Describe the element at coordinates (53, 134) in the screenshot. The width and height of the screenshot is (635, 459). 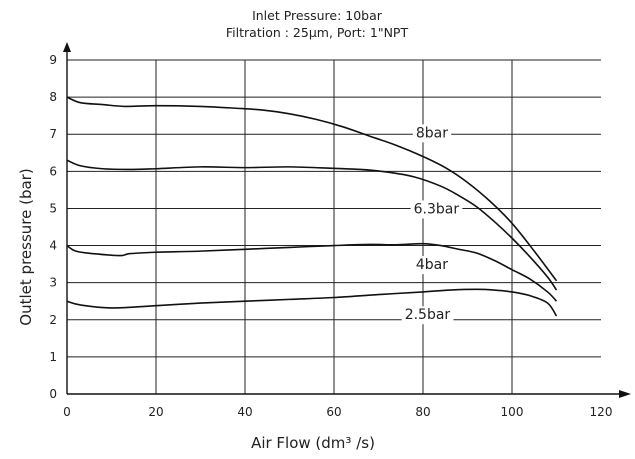
I see `y-tick-label: 7` at that location.